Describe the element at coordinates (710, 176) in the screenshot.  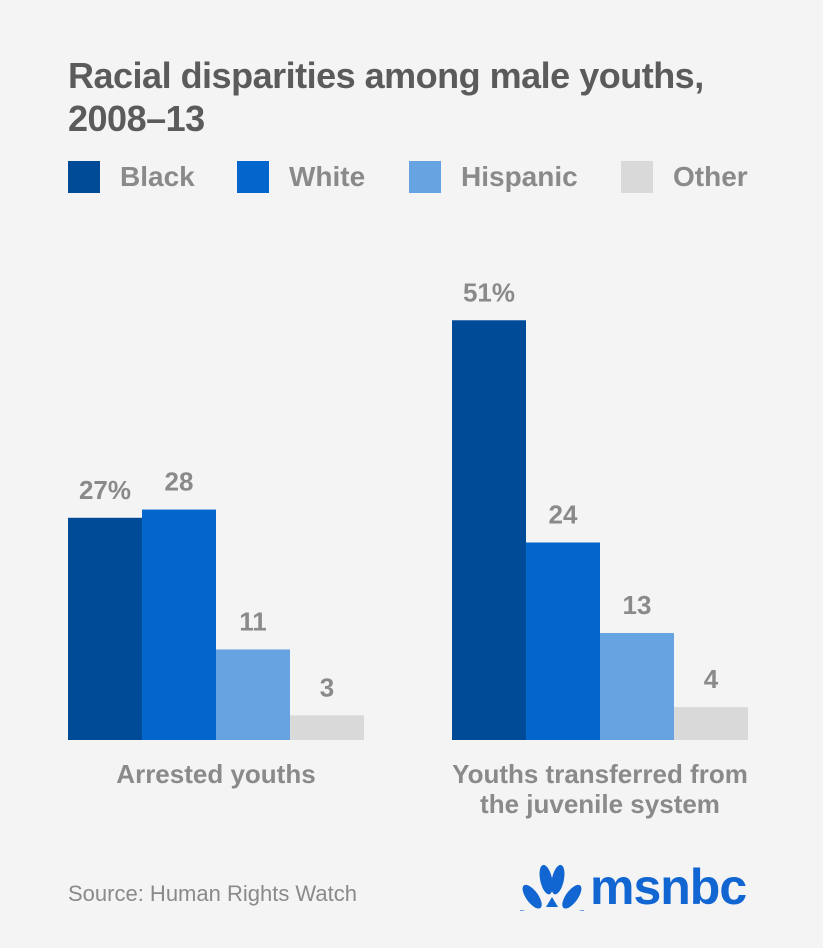
I see `legend-label-other: Other` at that location.